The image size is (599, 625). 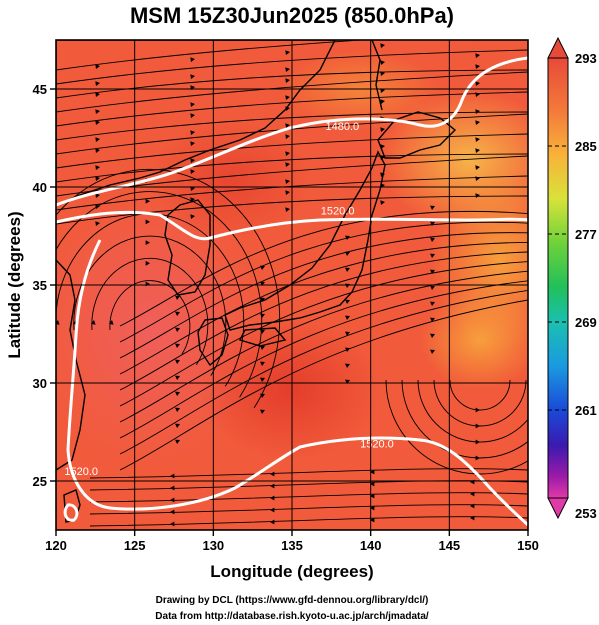 What do you see at coordinates (474, 340) in the screenshot?
I see `warm-region-southeast` at bounding box center [474, 340].